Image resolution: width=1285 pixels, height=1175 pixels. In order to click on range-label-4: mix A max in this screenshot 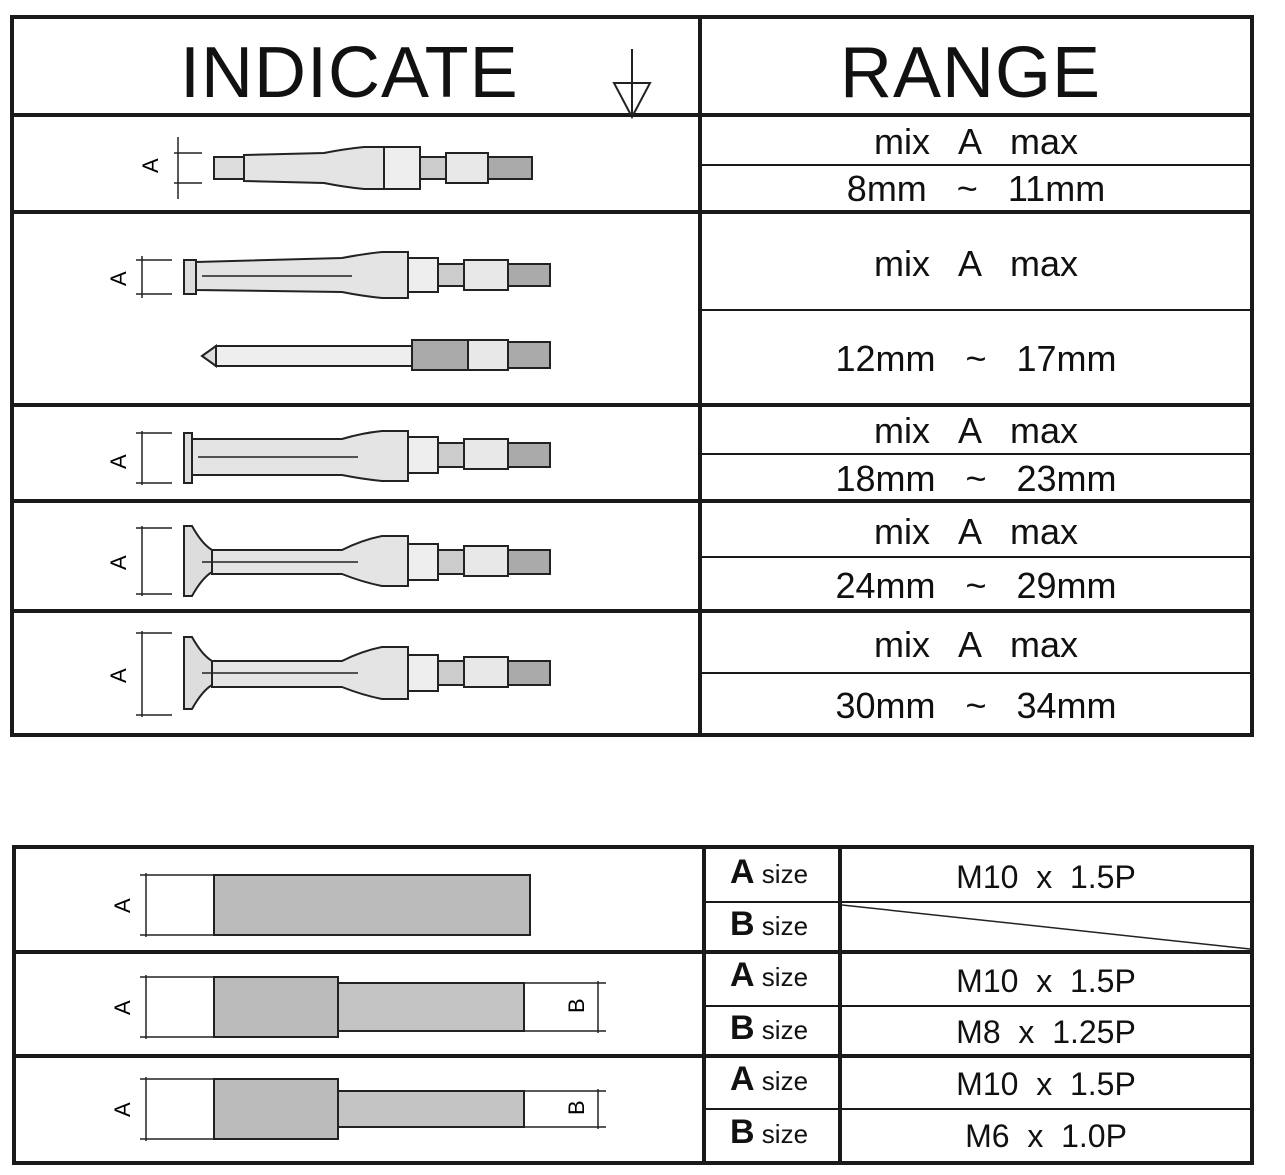, I will do `click(976, 531)`.